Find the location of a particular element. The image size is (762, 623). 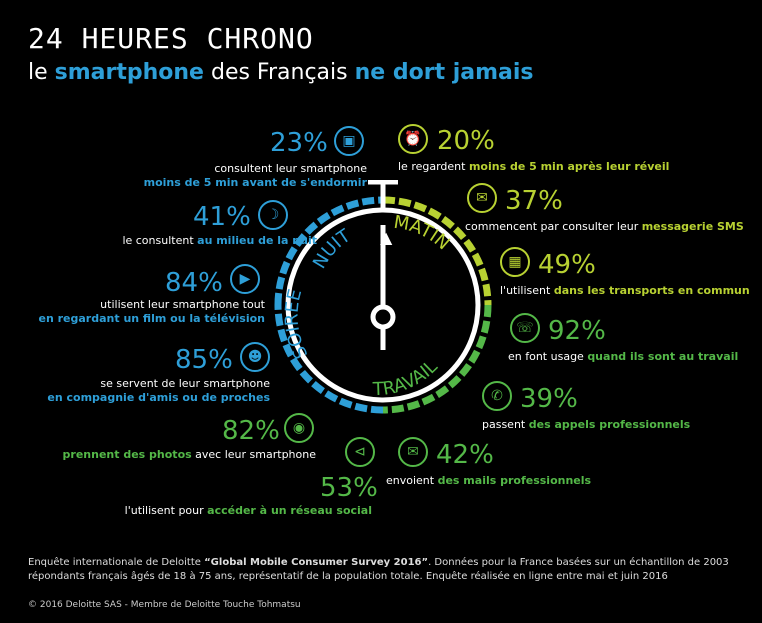

stat-text-highlight: en compagnie d'amis ou de proches is located at coordinates (158, 397).